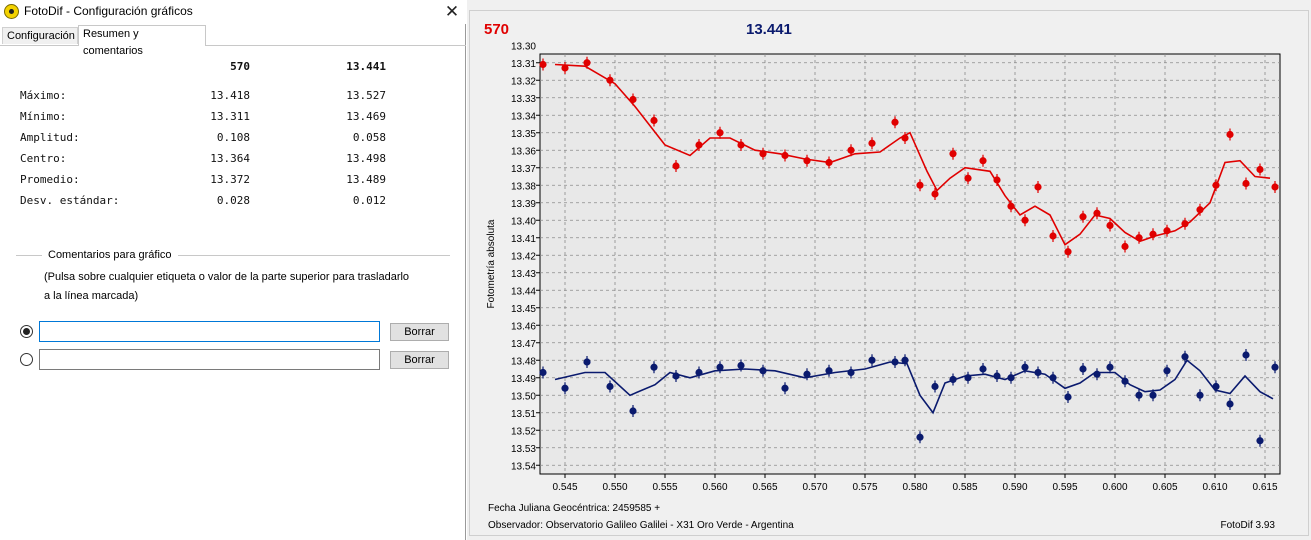 This screenshot has width=1311, height=540. What do you see at coordinates (419, 360) in the screenshot?
I see `clear-line-2-button: Borrar` at bounding box center [419, 360].